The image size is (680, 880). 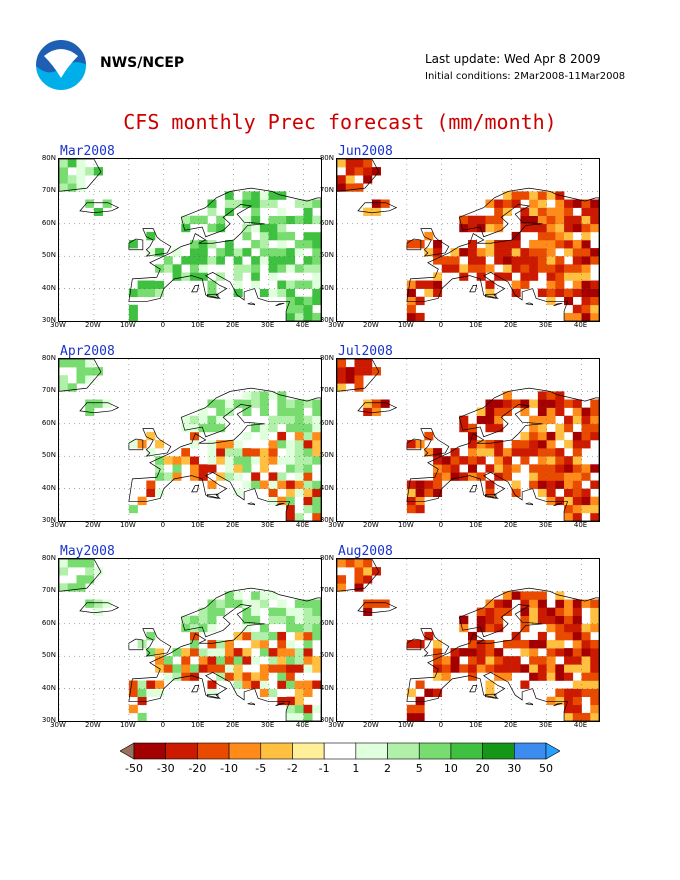 I want to click on legend-label: -30, so click(x=165, y=768).